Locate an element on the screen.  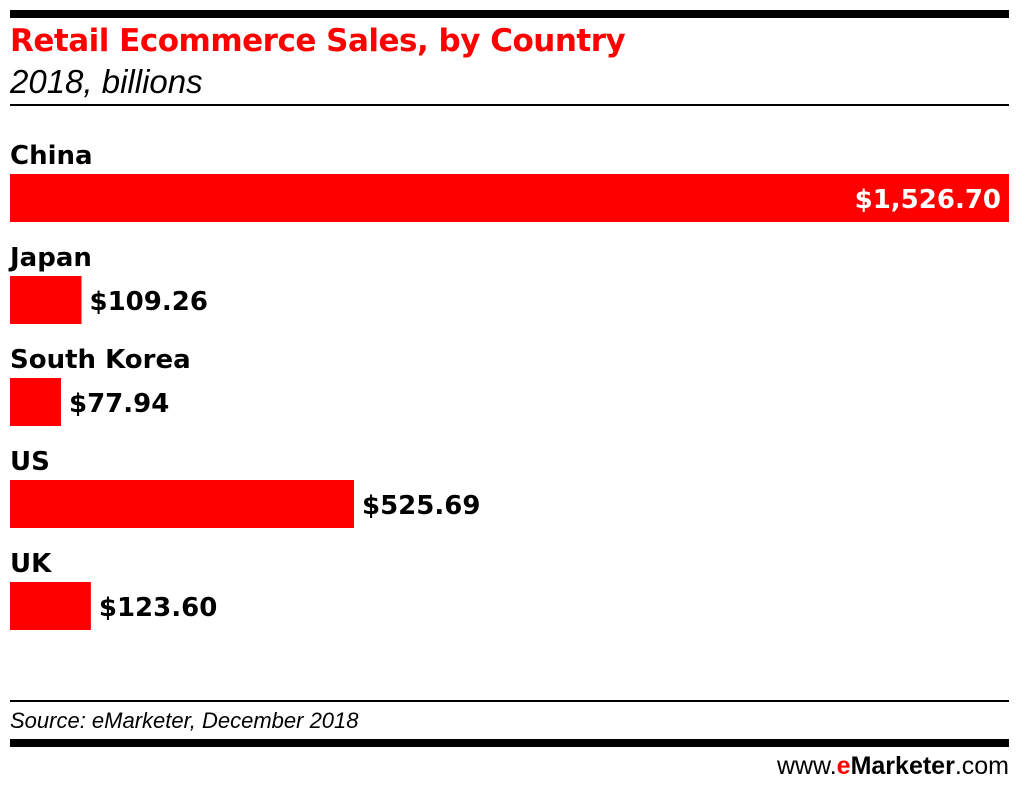
source-note: Source: eMarketer, December 2018 is located at coordinates (184, 720).